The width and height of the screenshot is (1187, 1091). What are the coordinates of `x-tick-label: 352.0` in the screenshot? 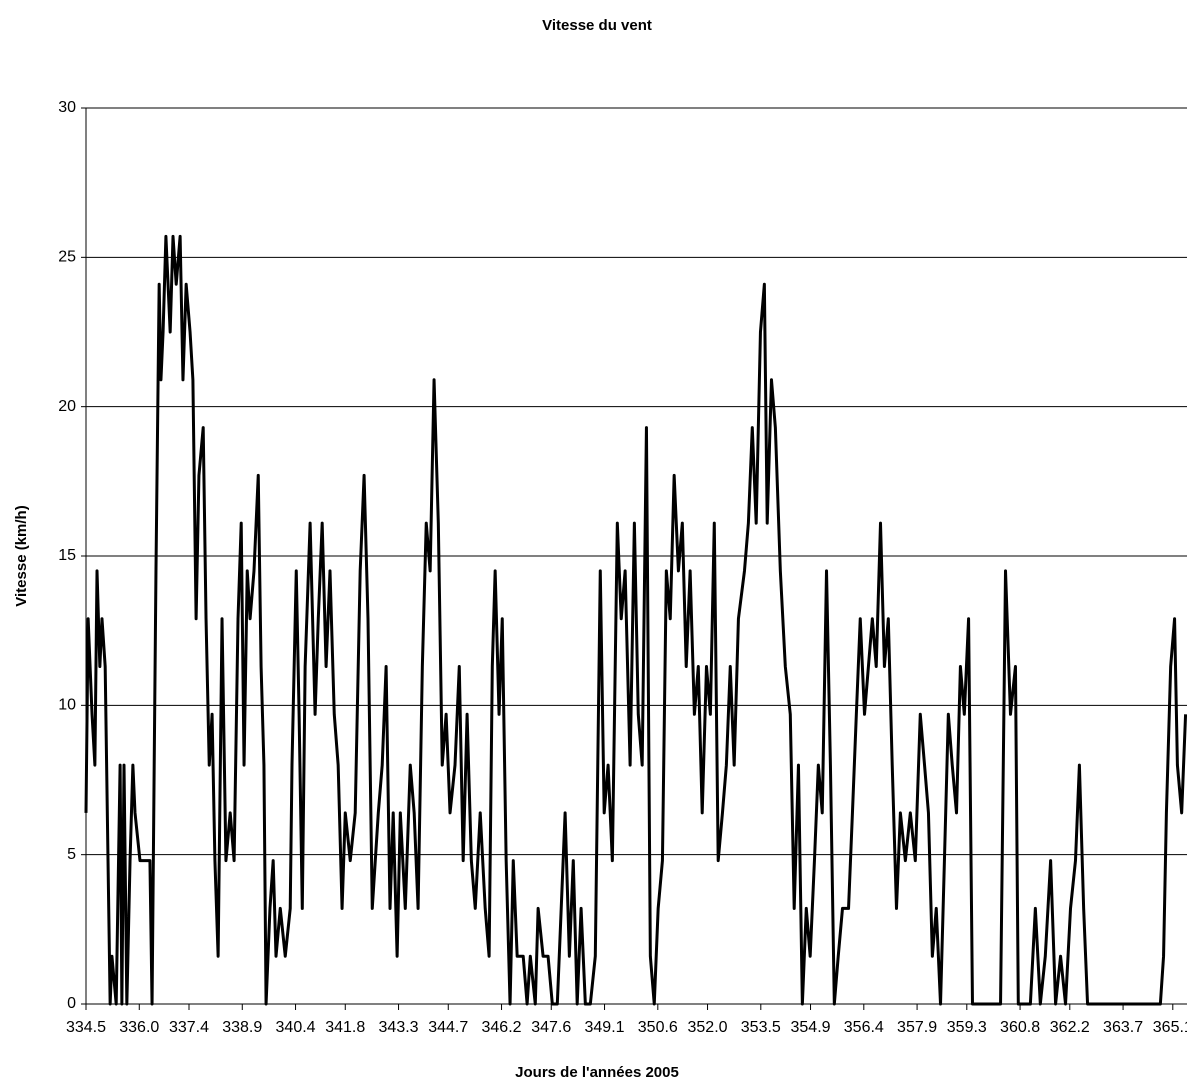 It's located at (708, 1027).